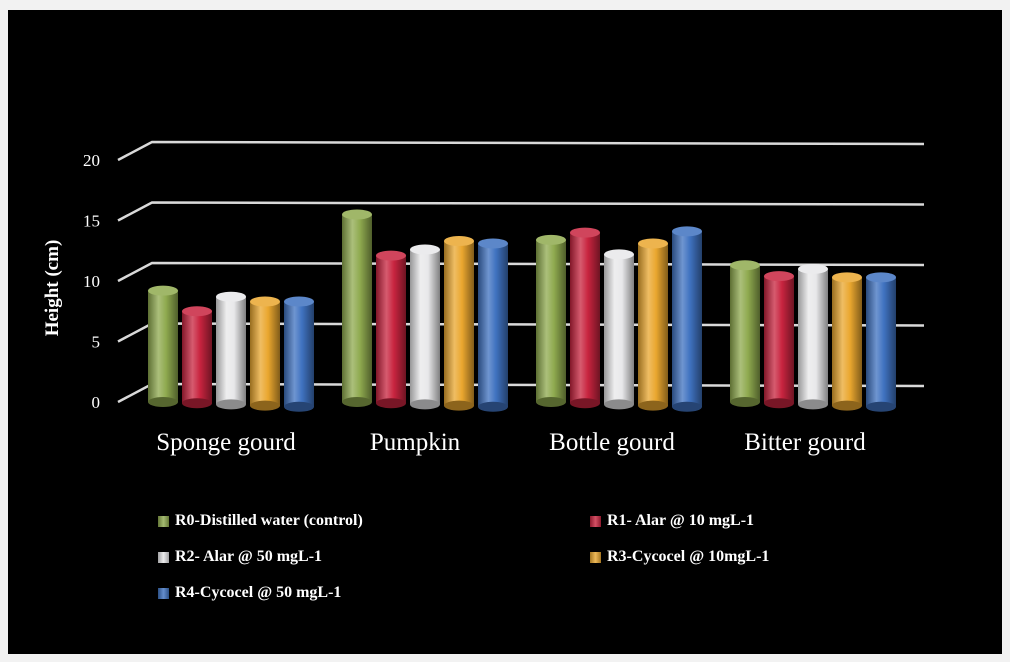  I want to click on y-tick-label: 0, so click(96, 402).